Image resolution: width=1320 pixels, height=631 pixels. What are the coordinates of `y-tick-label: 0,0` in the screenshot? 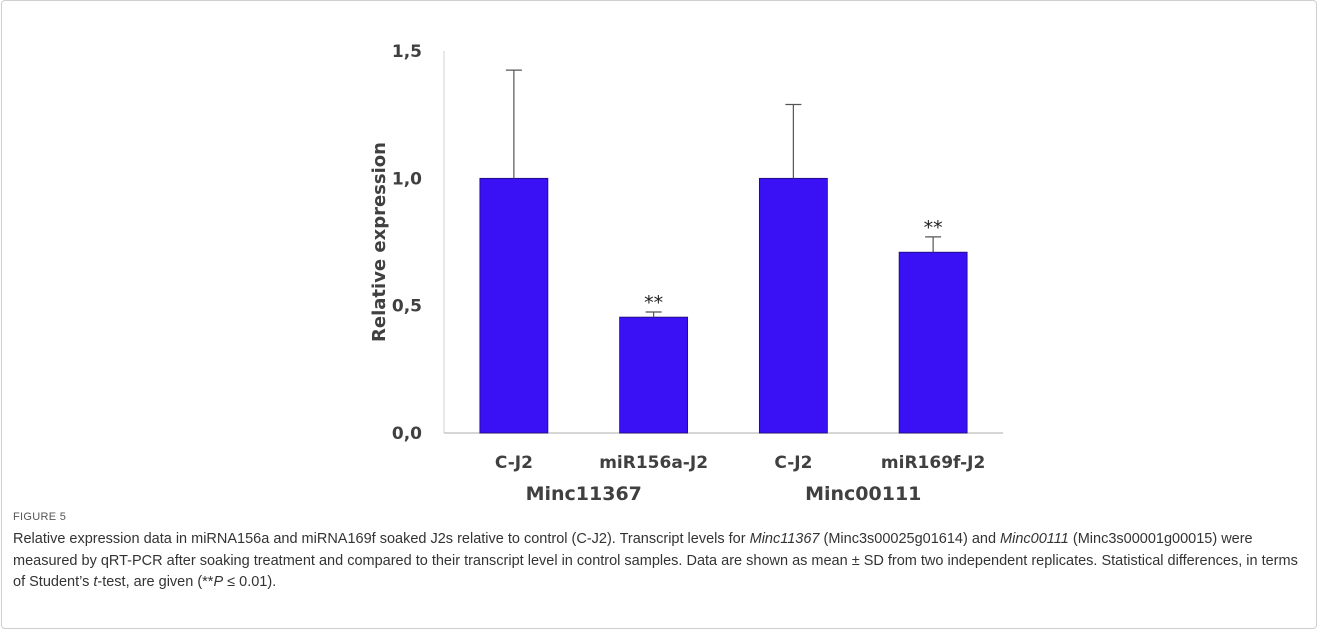 It's located at (407, 434).